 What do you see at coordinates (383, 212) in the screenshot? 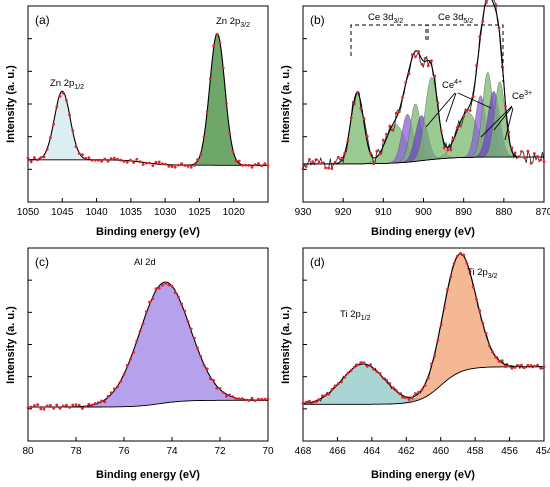
I see `panel-b-xtick-label: 910` at bounding box center [383, 212].